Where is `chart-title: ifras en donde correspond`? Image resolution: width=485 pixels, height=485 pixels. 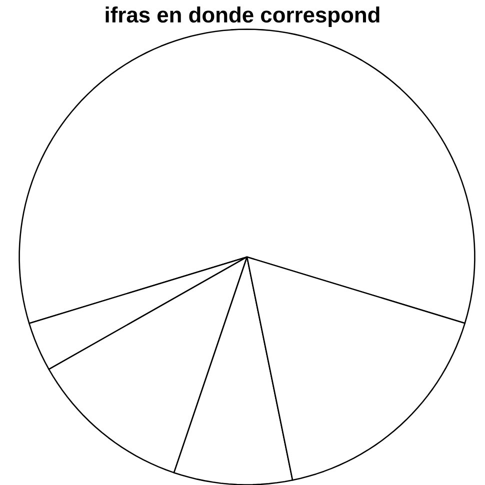
chart-title: ifras en donde correspond is located at coordinates (243, 16).